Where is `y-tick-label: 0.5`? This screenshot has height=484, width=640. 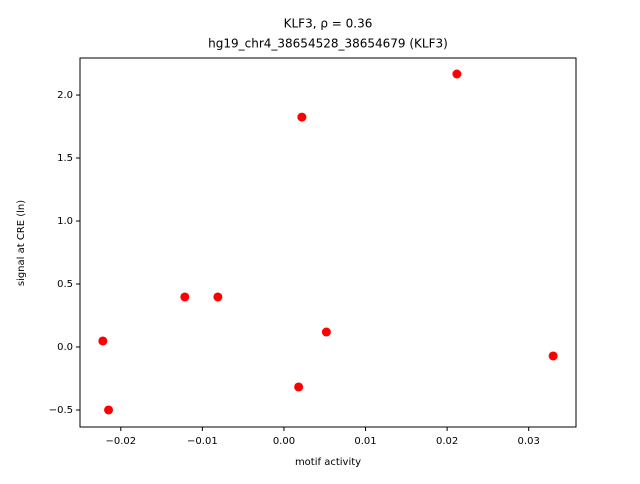
y-tick-label: 0.5 is located at coordinates (65, 284).